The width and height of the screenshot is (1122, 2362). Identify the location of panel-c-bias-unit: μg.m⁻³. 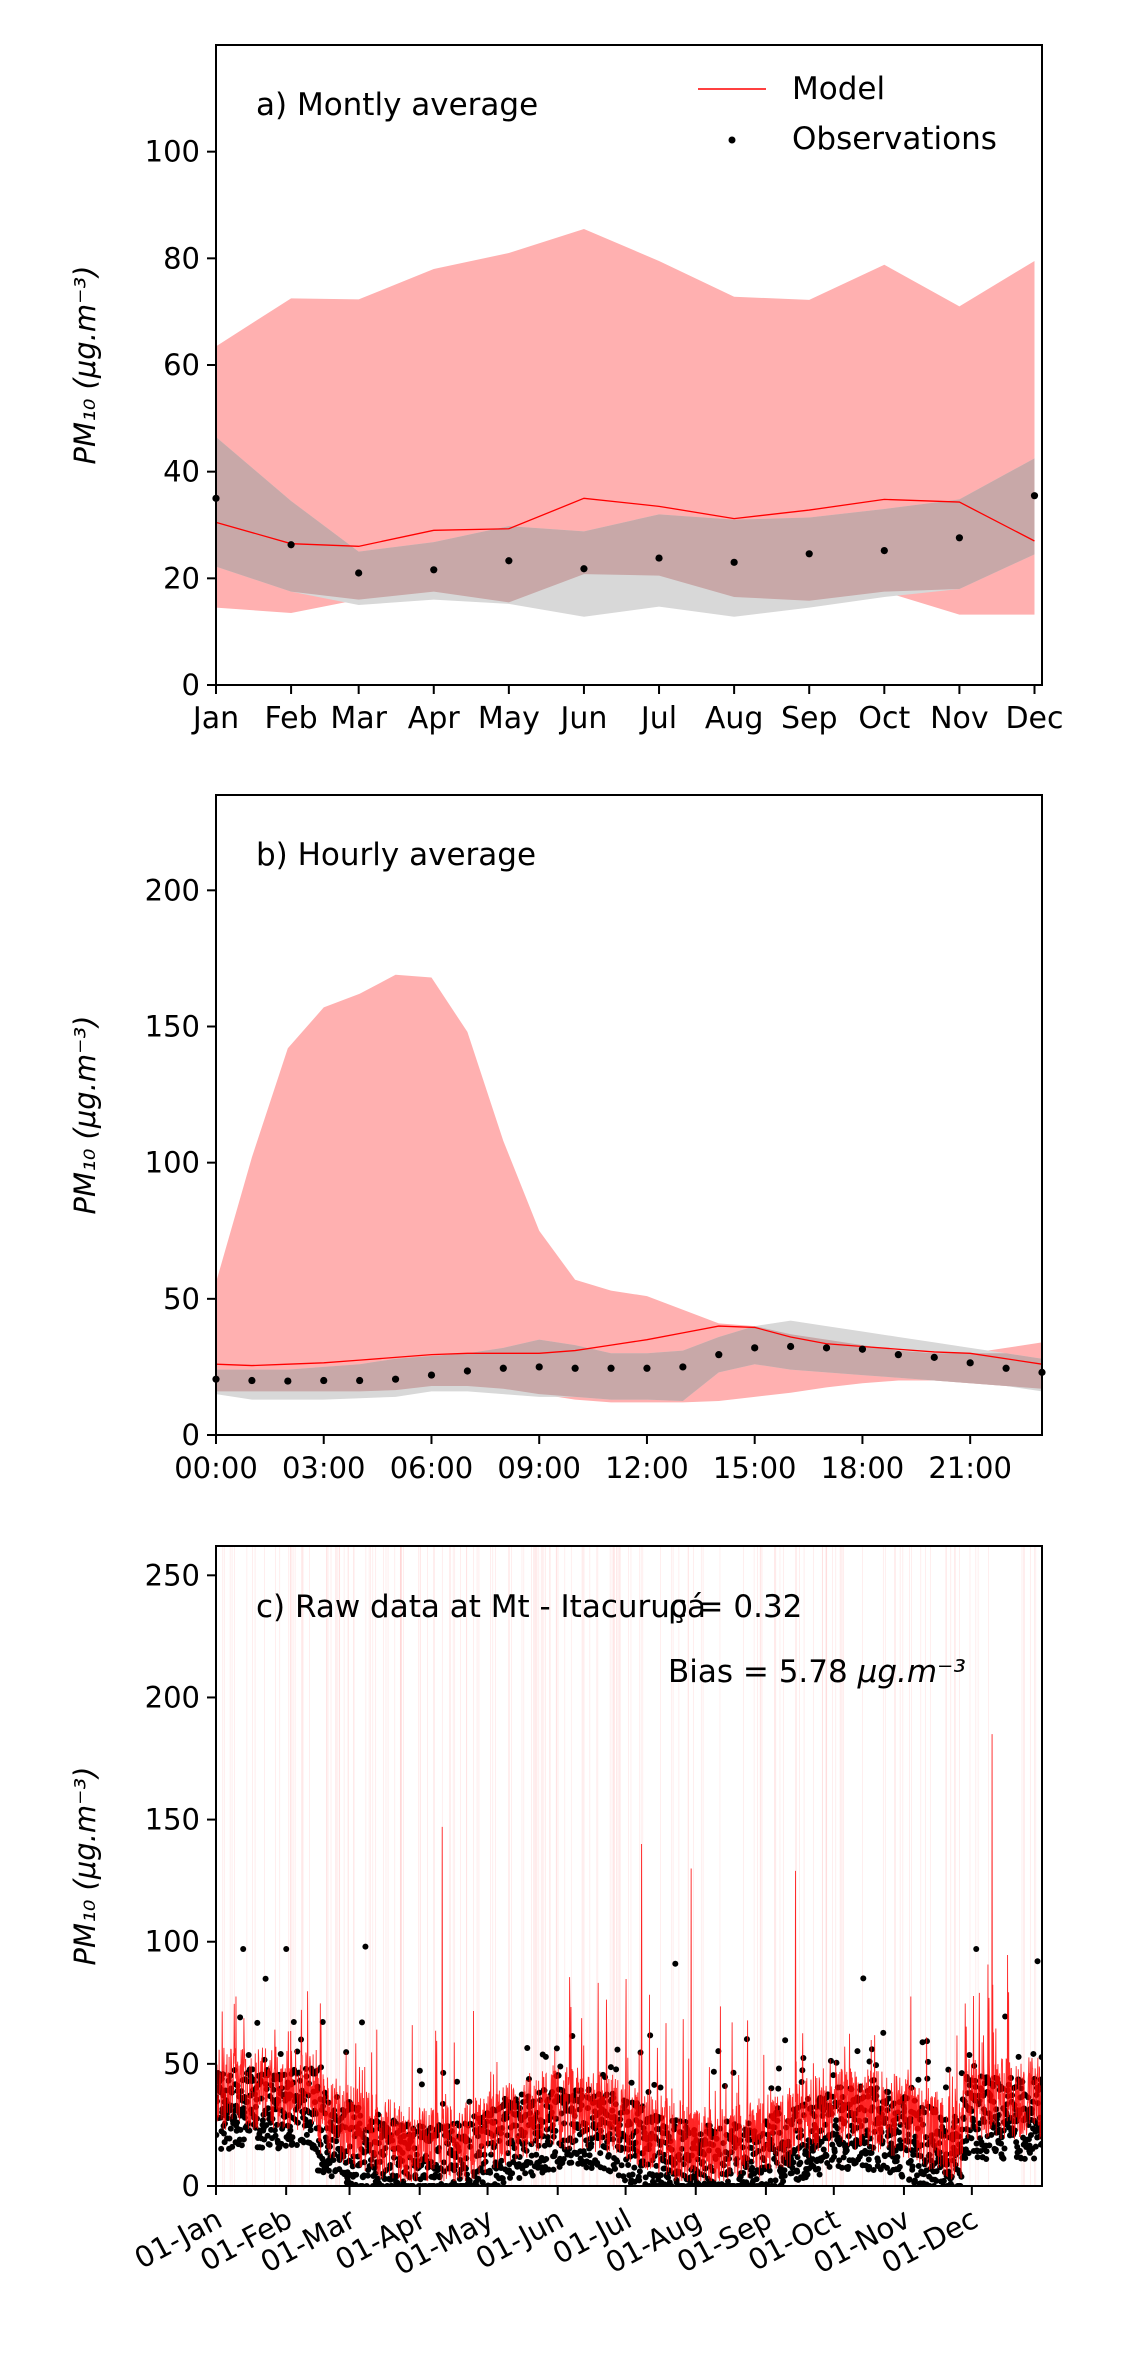
(911, 1672).